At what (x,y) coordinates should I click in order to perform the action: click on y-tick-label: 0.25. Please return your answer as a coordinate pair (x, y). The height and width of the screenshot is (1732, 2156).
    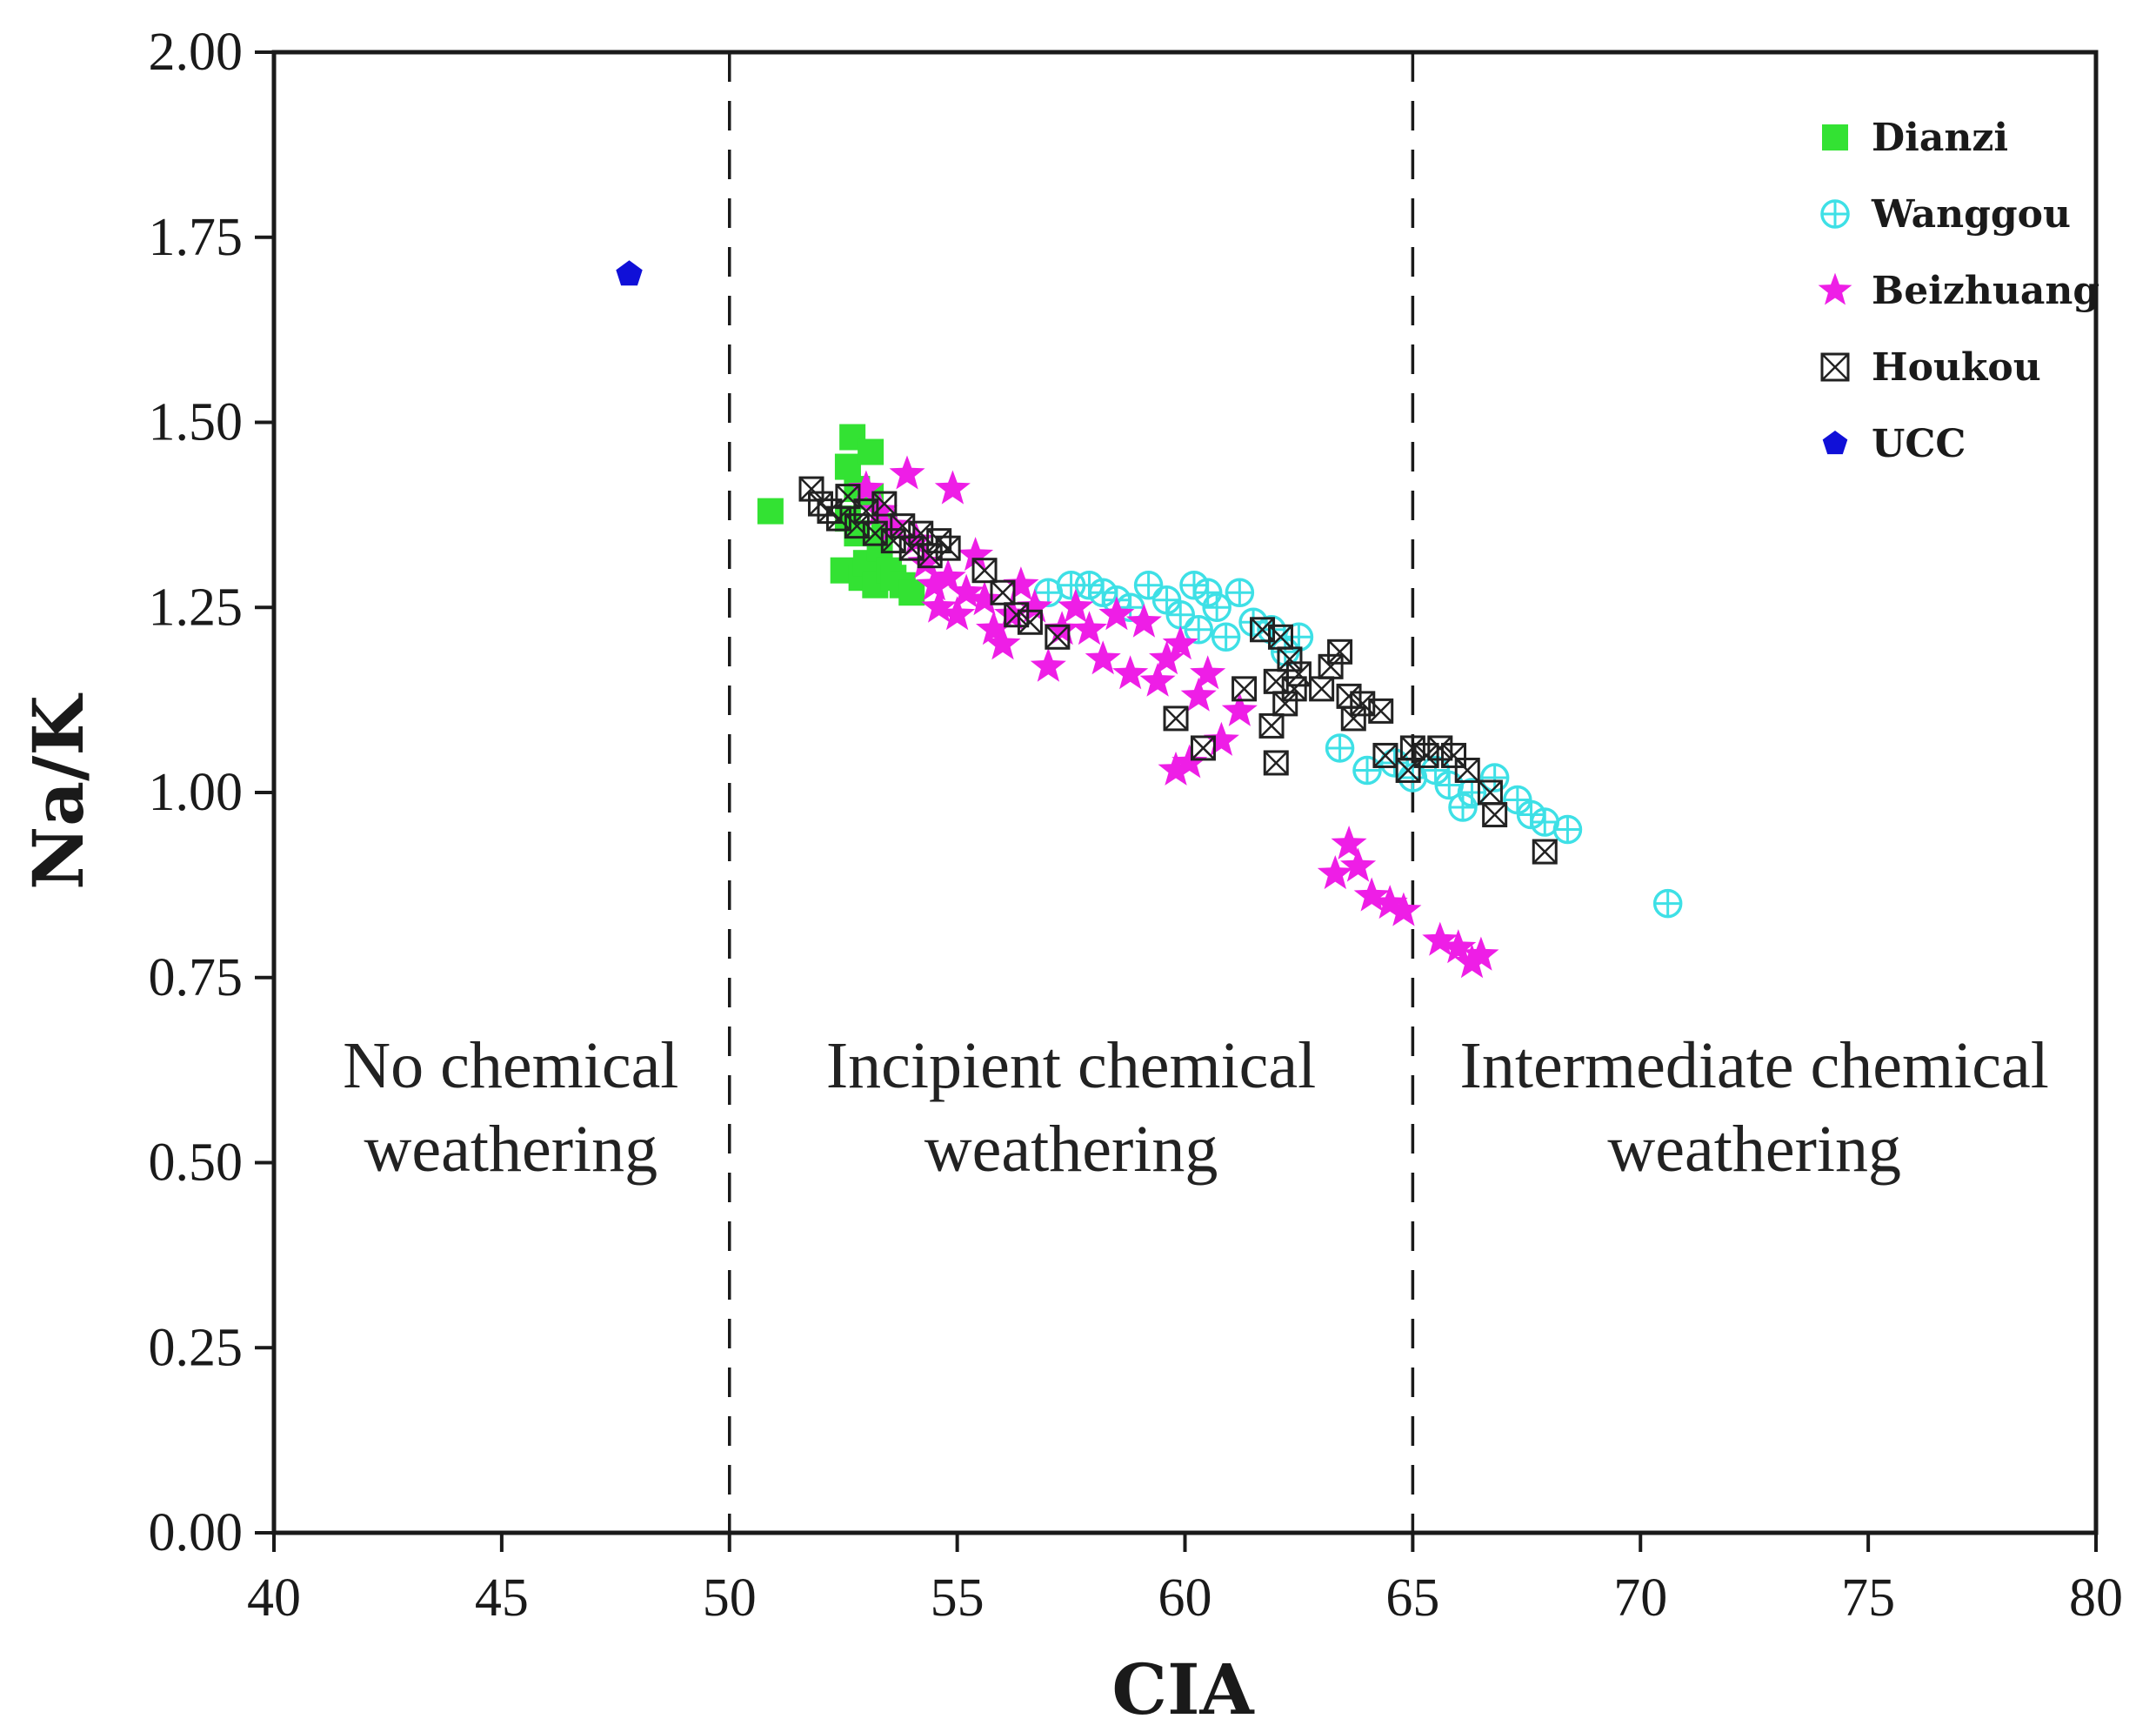
    Looking at the image, I should click on (196, 1347).